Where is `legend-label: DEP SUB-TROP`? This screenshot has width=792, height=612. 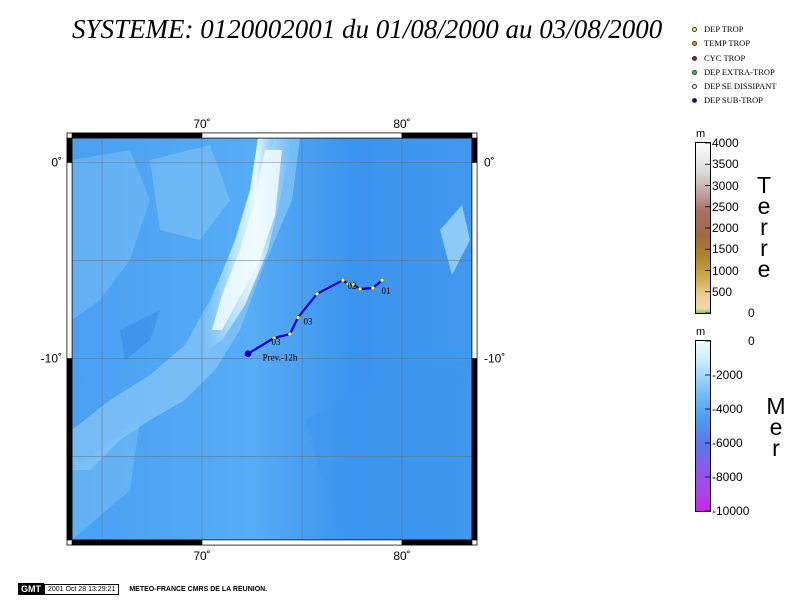
legend-label: DEP SUB-TROP is located at coordinates (733, 100).